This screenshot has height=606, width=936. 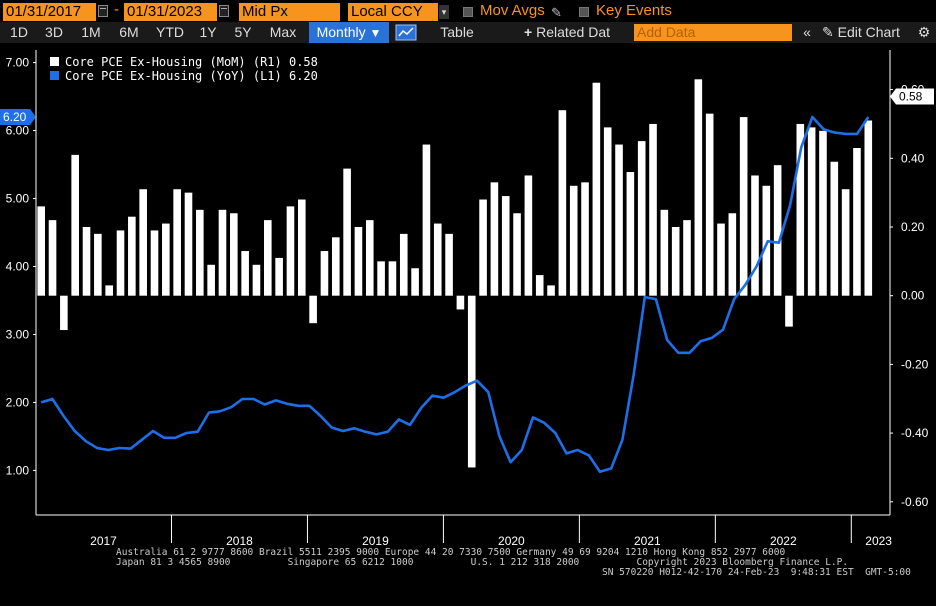 I want to click on legend-mom-value: 0.58, so click(x=303, y=62).